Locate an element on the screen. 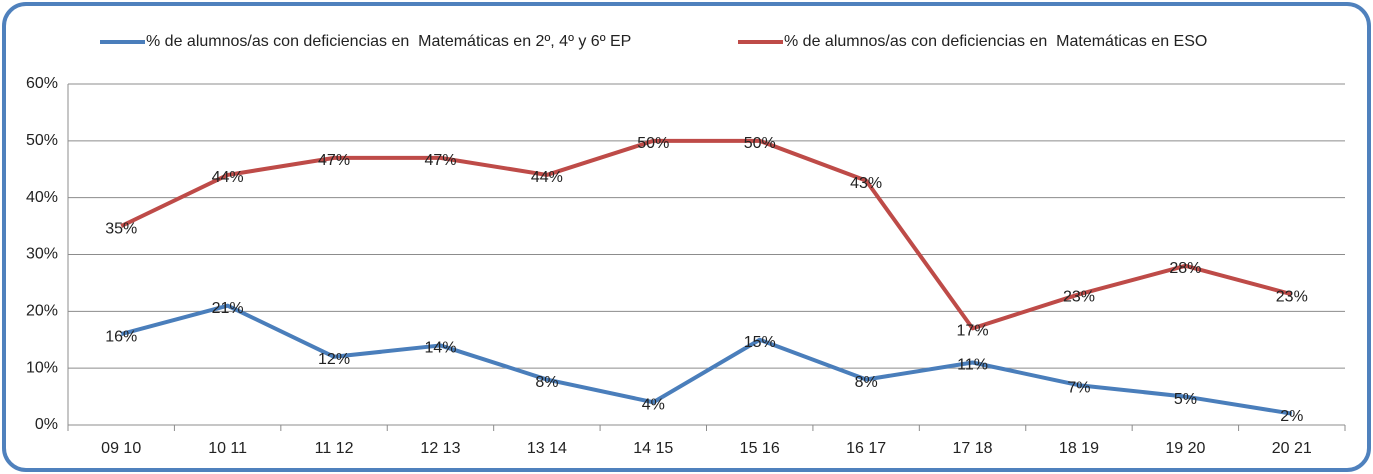 This screenshot has height=474, width=1373. data-label: 35% is located at coordinates (121, 228).